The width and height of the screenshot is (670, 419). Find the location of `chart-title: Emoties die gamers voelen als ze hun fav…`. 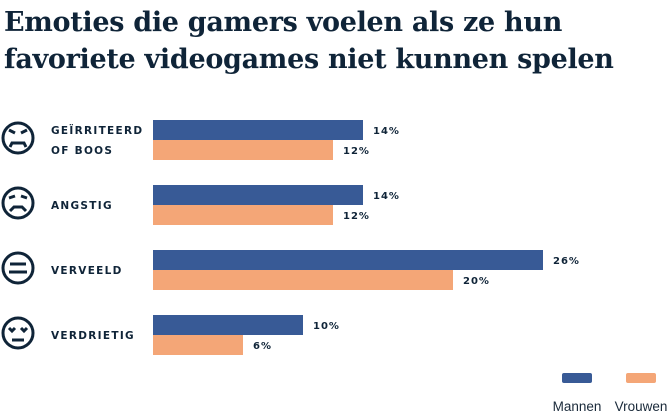

chart-title: Emoties die gamers voelen als ze hun fav… is located at coordinates (309, 41).